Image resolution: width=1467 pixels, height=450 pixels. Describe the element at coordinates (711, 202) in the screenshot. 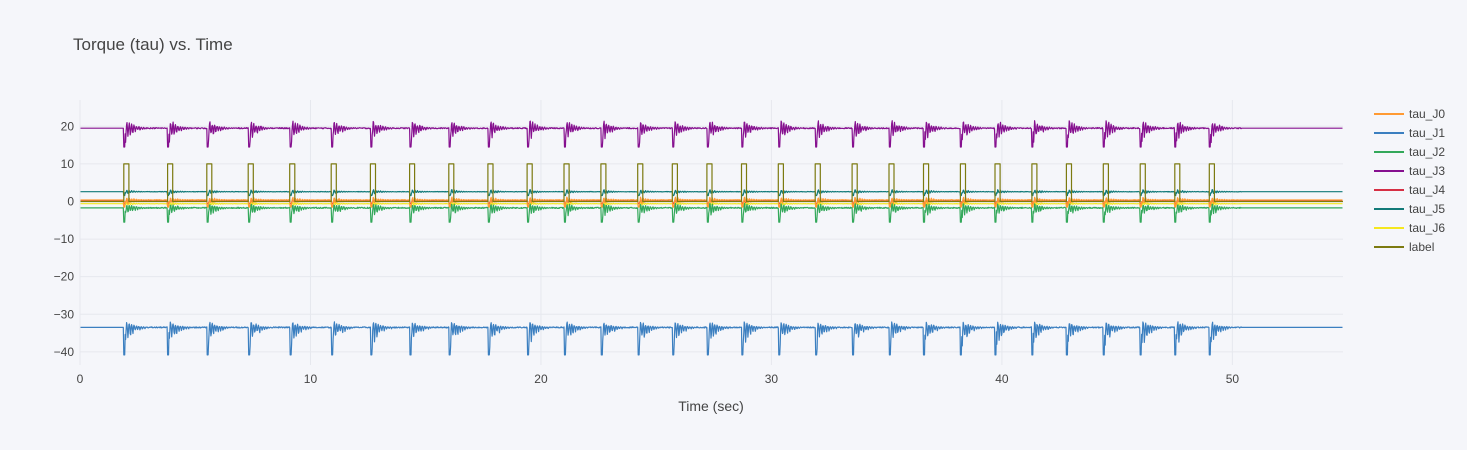

I see `series-line-tau-j0` at that location.